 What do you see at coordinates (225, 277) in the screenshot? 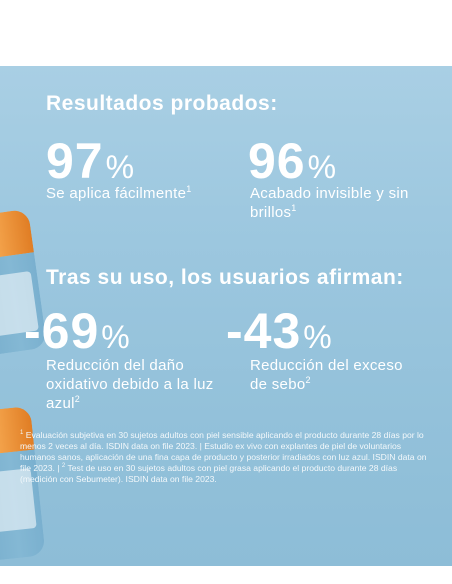
I see `users-claim-heading: Tras su uso, los usuarios afirman:` at bounding box center [225, 277].